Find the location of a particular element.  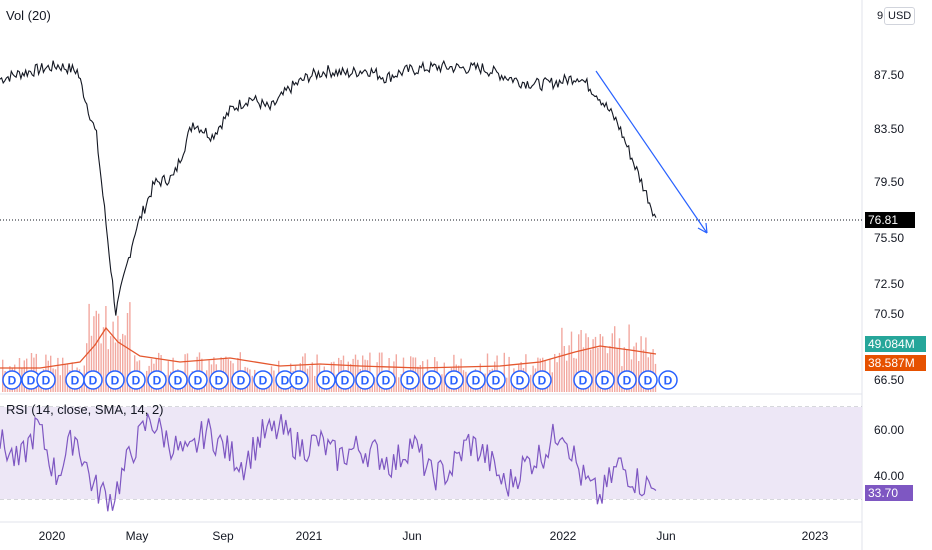

price-tick-label: 83.50 is located at coordinates (889, 129).